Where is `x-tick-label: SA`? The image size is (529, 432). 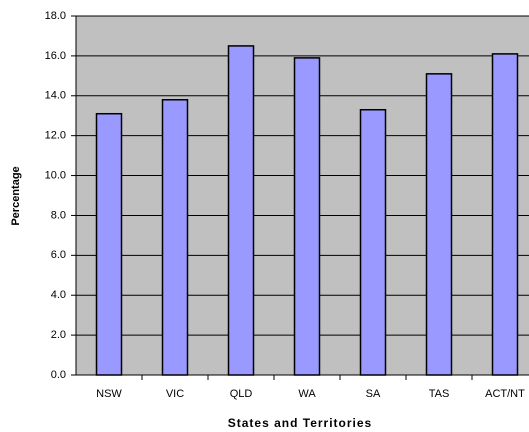
x-tick-label: SA is located at coordinates (373, 394).